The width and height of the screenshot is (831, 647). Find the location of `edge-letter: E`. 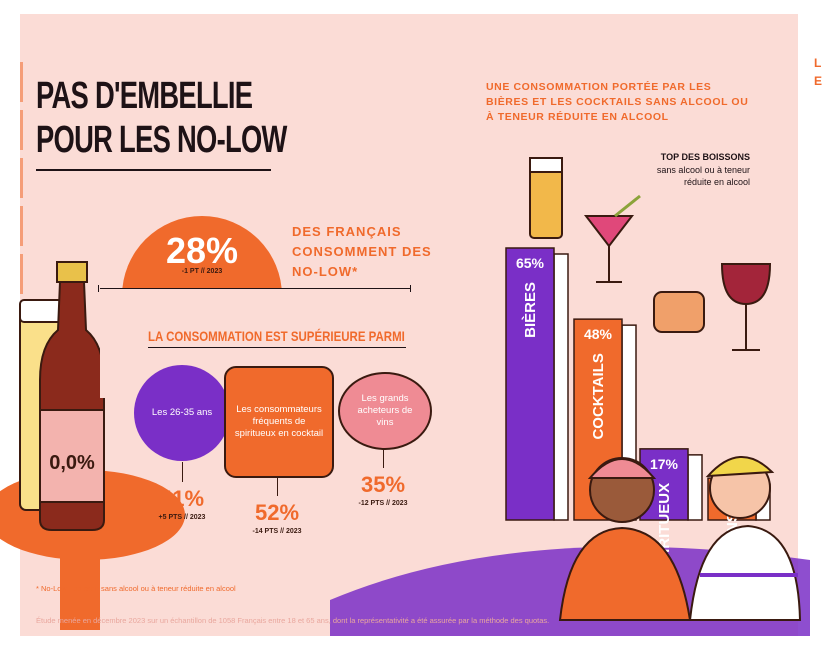

edge-letter: E is located at coordinates (818, 81).